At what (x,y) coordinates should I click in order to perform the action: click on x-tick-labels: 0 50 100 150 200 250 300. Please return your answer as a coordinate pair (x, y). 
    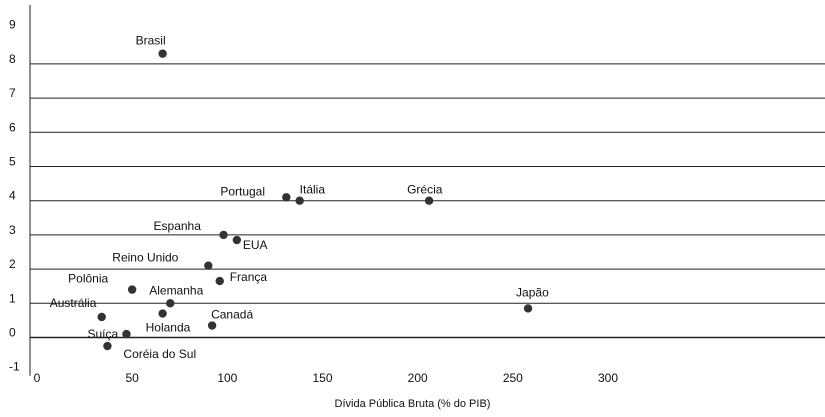
    Looking at the image, I should click on (326, 378).